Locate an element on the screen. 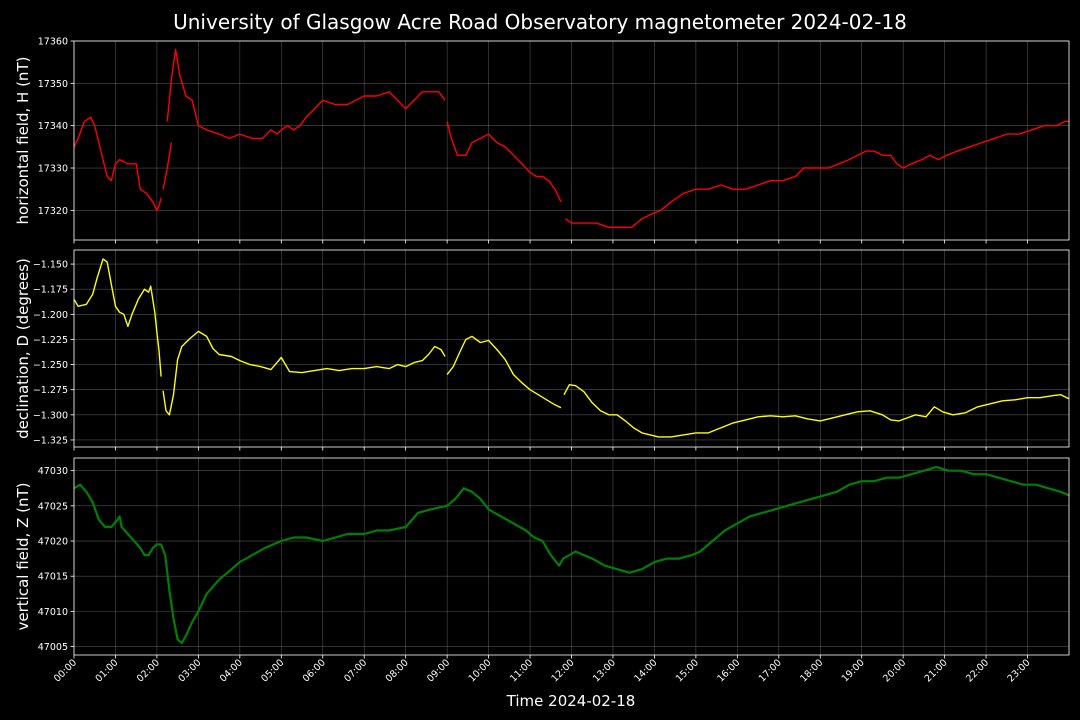 The width and height of the screenshot is (1080, 720). y-tick-label: −1.300 is located at coordinates (50, 415).